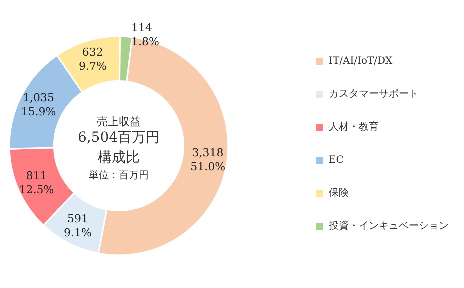  I want to click on data-label: 632 9.7%, so click(92, 60).